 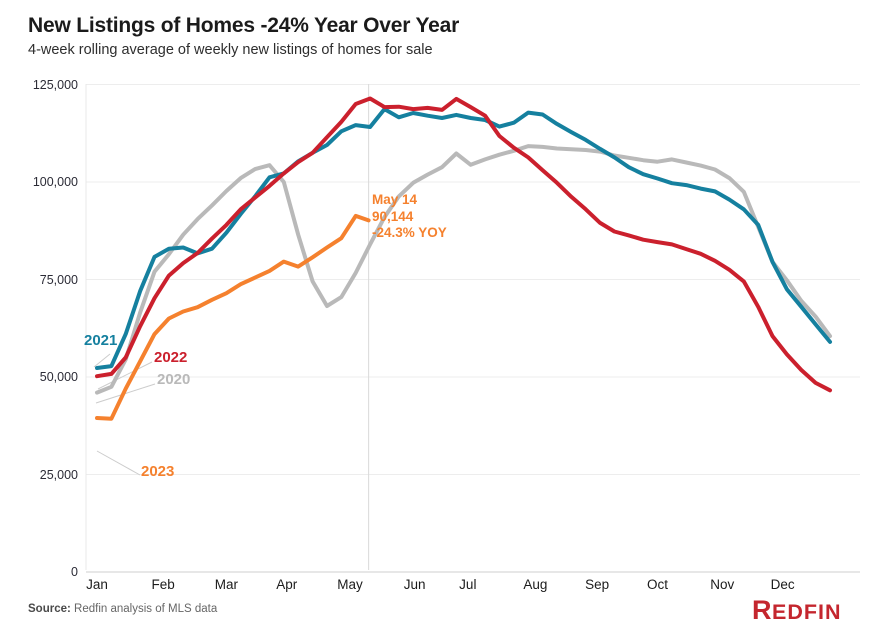 I want to click on annotation-date: May 14, so click(x=395, y=199).